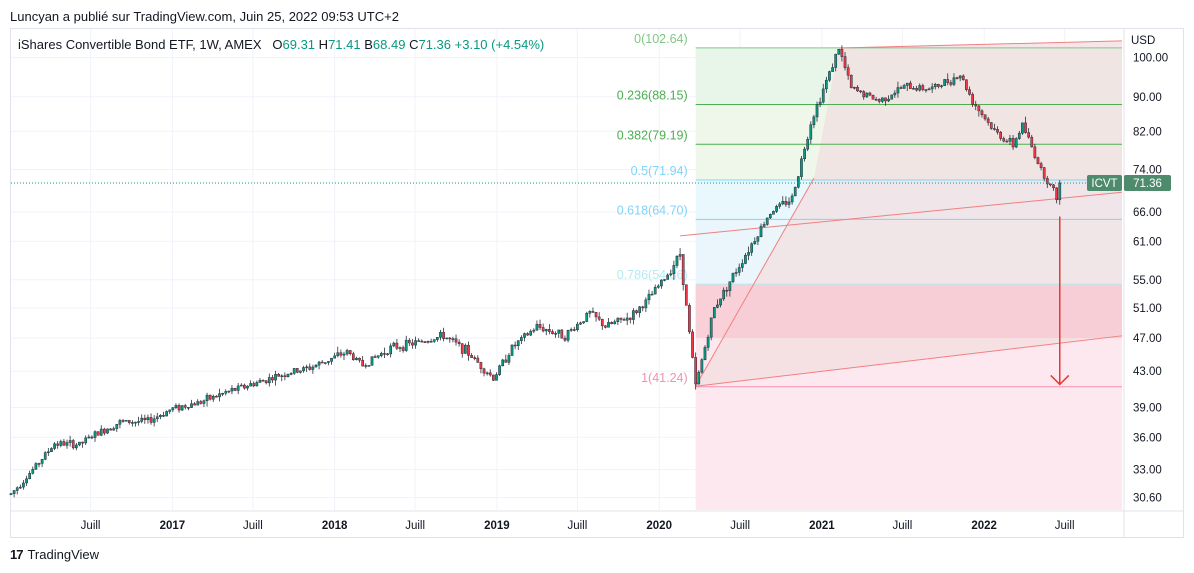 This screenshot has width=1194, height=573. Describe the element at coordinates (323, 44) in the screenshot. I see `high-label: H` at that location.